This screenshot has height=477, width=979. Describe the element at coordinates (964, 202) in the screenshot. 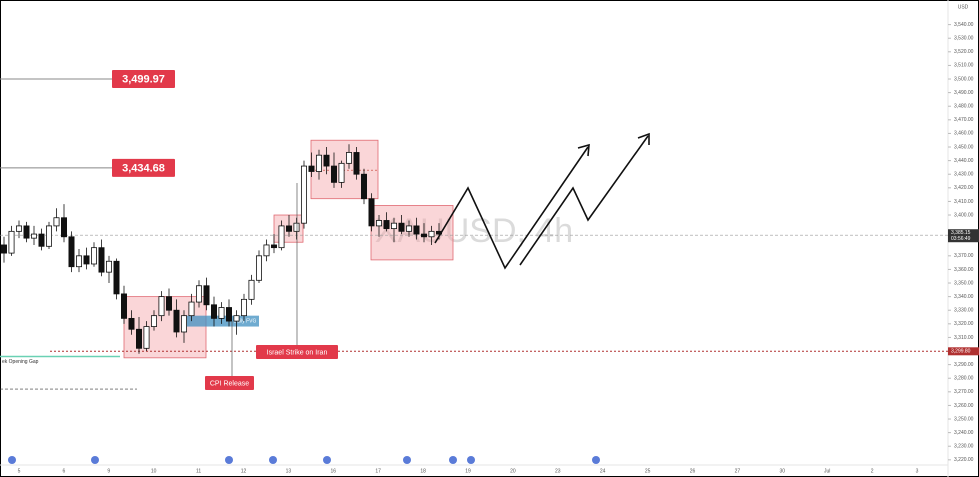

I see `y-tick-label: 3,410.00` at that location.